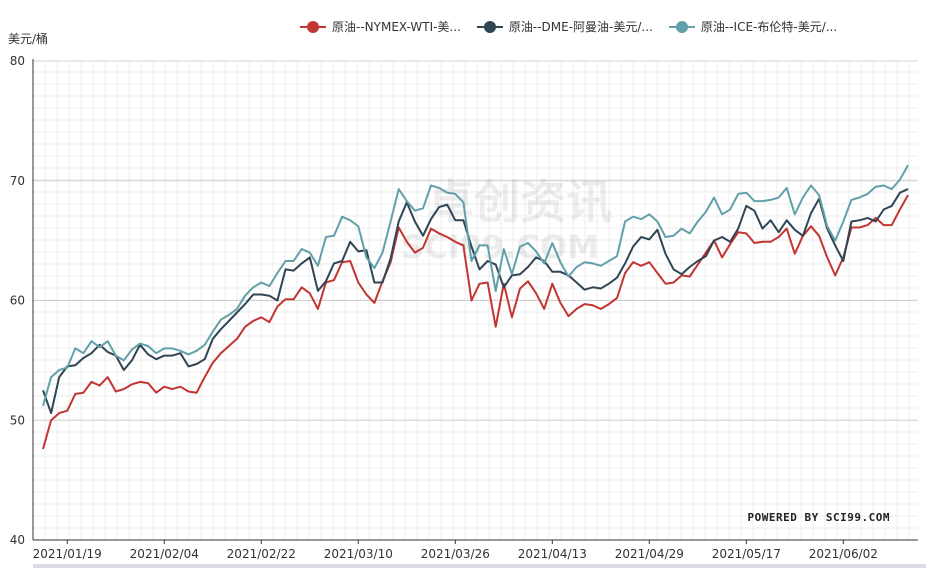  Describe the element at coordinates (746, 554) in the screenshot. I see `x-tick-label: 2021/05/17` at that location.